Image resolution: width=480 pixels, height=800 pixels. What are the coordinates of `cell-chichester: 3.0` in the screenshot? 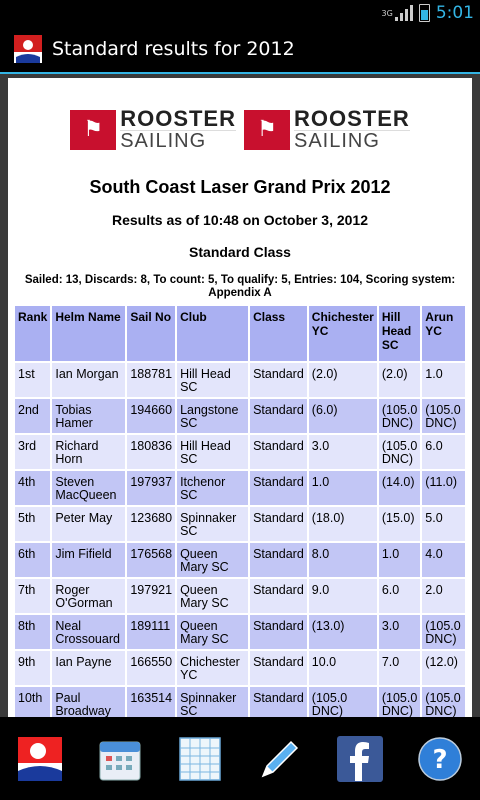 It's located at (342, 452).